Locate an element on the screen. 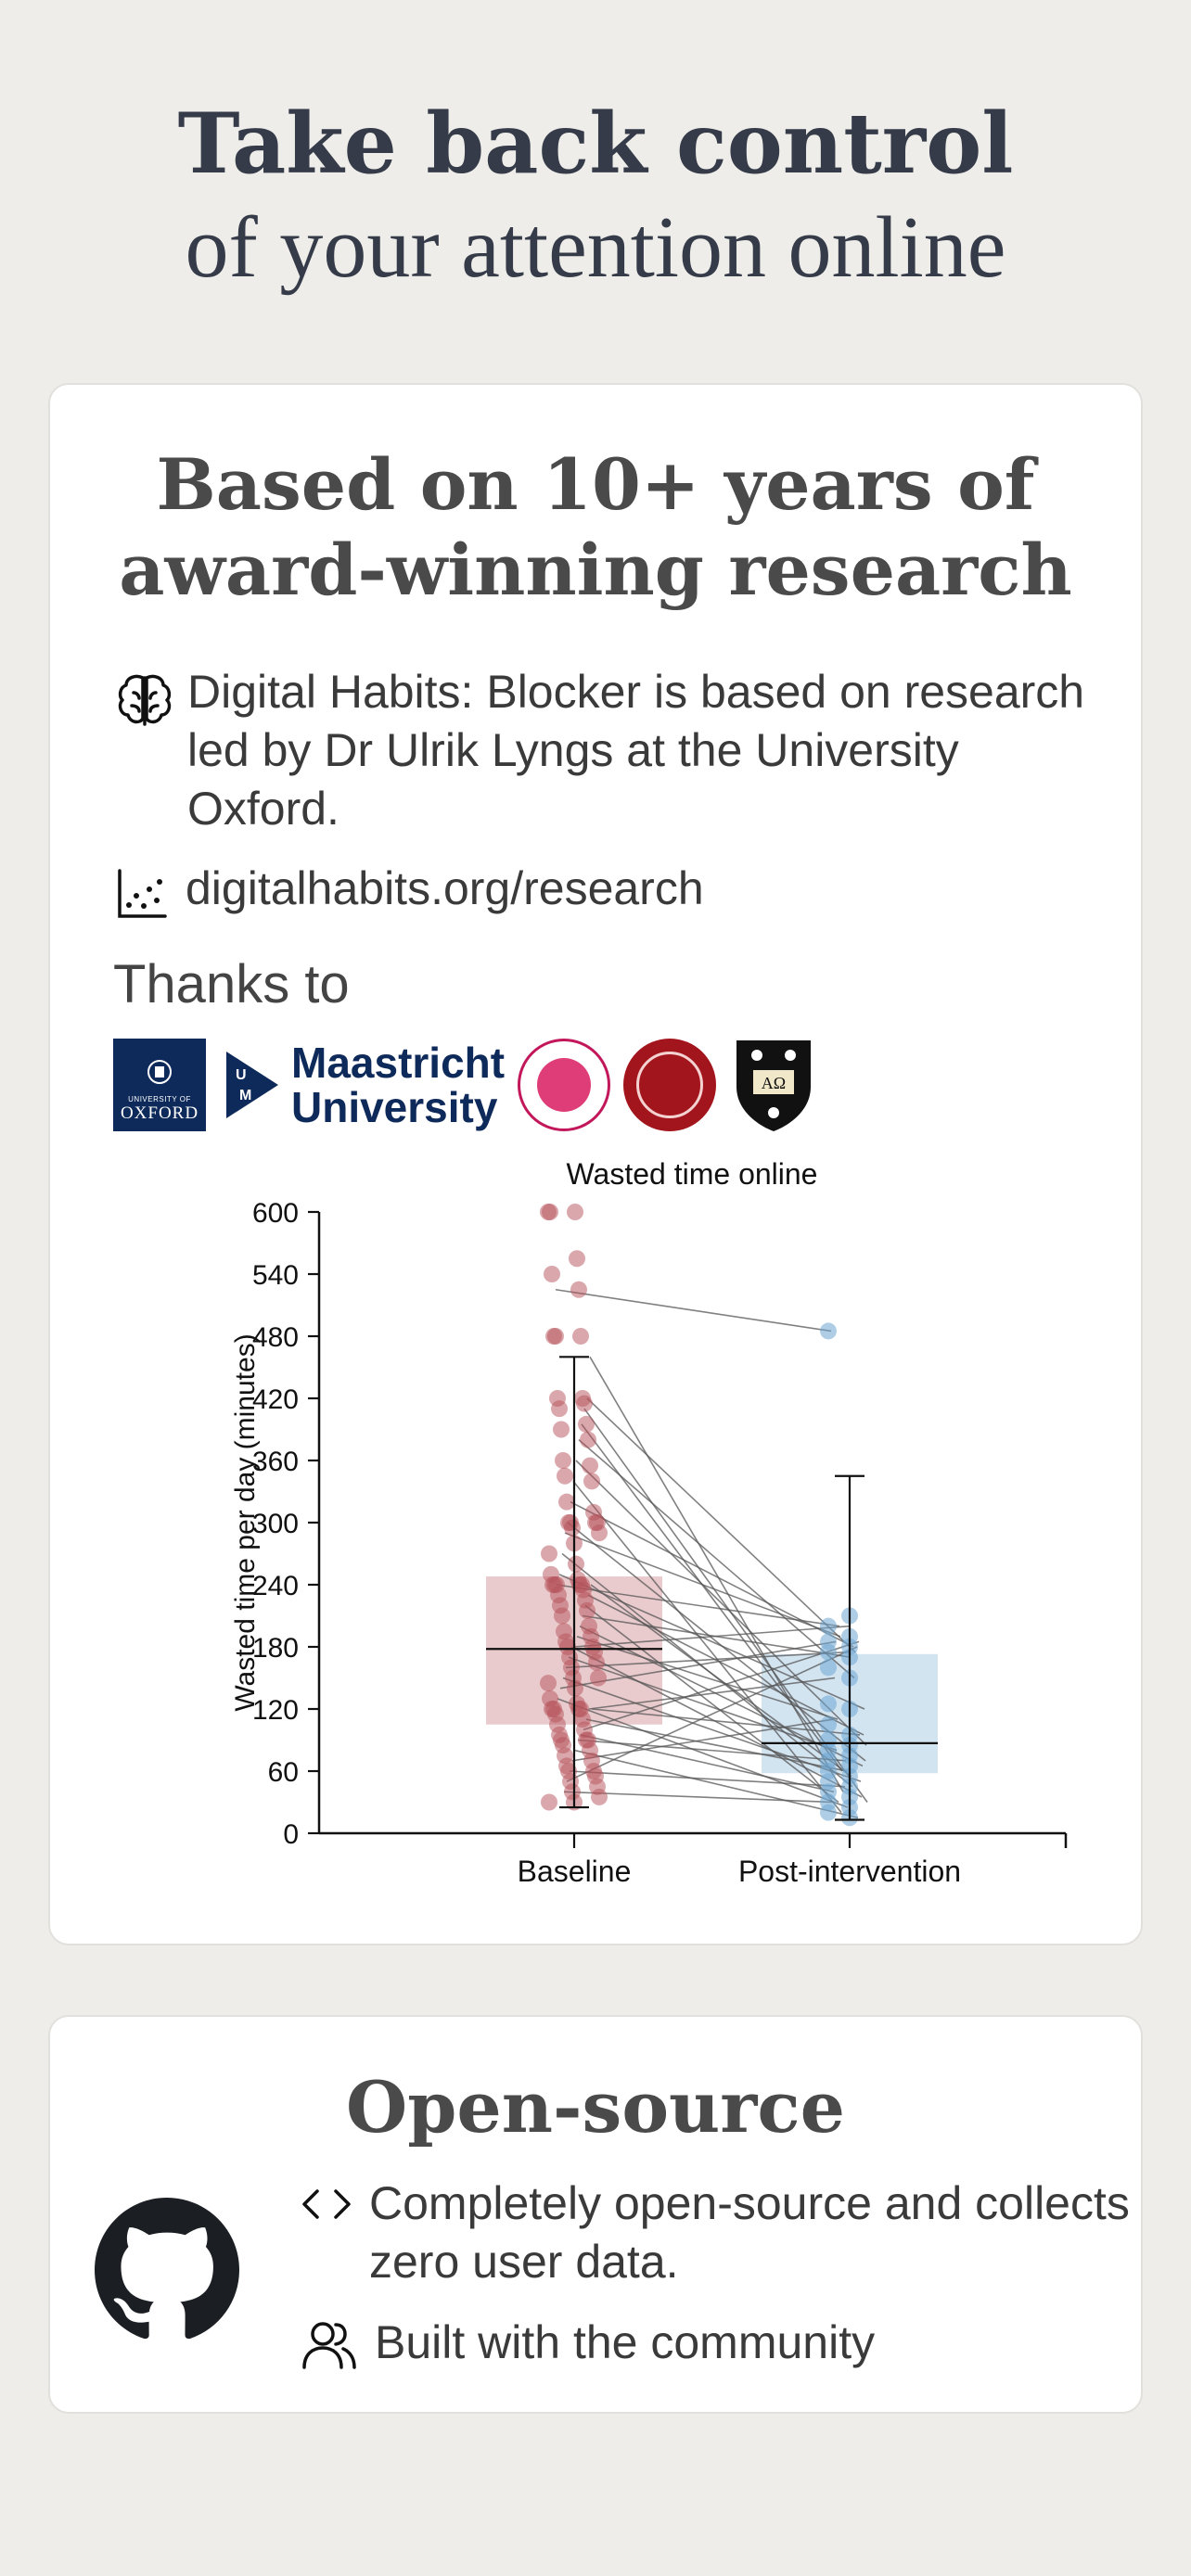  y-tick-label: 180 is located at coordinates (275, 1648).